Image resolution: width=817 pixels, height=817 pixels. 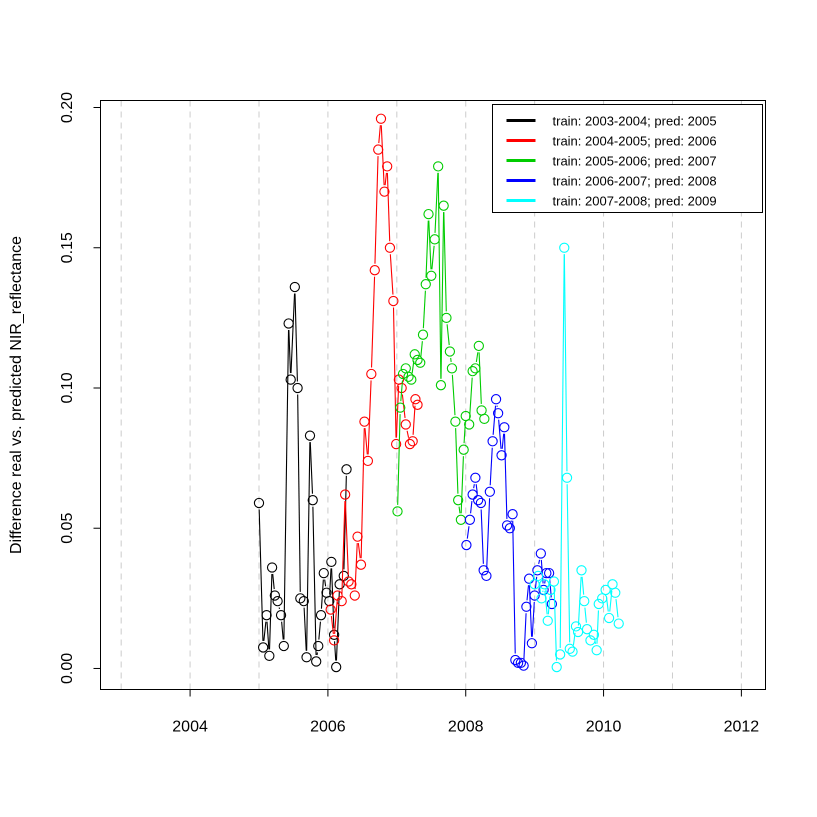 What do you see at coordinates (466, 712) in the screenshot?
I see `x-axis: 2004 2006 2008 2010 2012` at bounding box center [466, 712].